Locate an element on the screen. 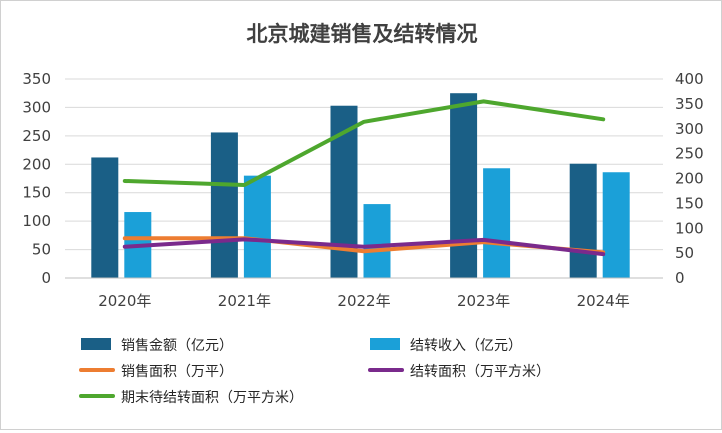  left-tick-label: 350 is located at coordinates (36, 79).